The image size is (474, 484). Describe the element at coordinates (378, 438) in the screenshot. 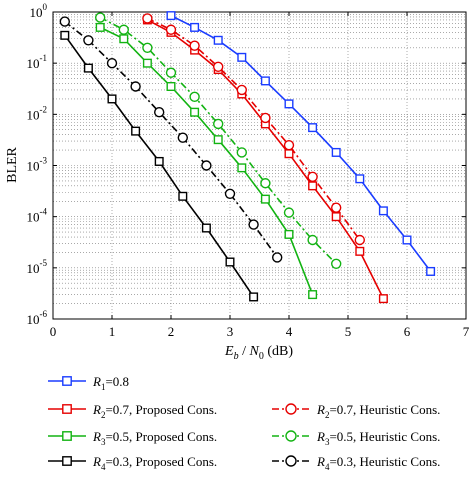

I see `legend-label: R3=0.5, Heuristic Cons.` at that location.